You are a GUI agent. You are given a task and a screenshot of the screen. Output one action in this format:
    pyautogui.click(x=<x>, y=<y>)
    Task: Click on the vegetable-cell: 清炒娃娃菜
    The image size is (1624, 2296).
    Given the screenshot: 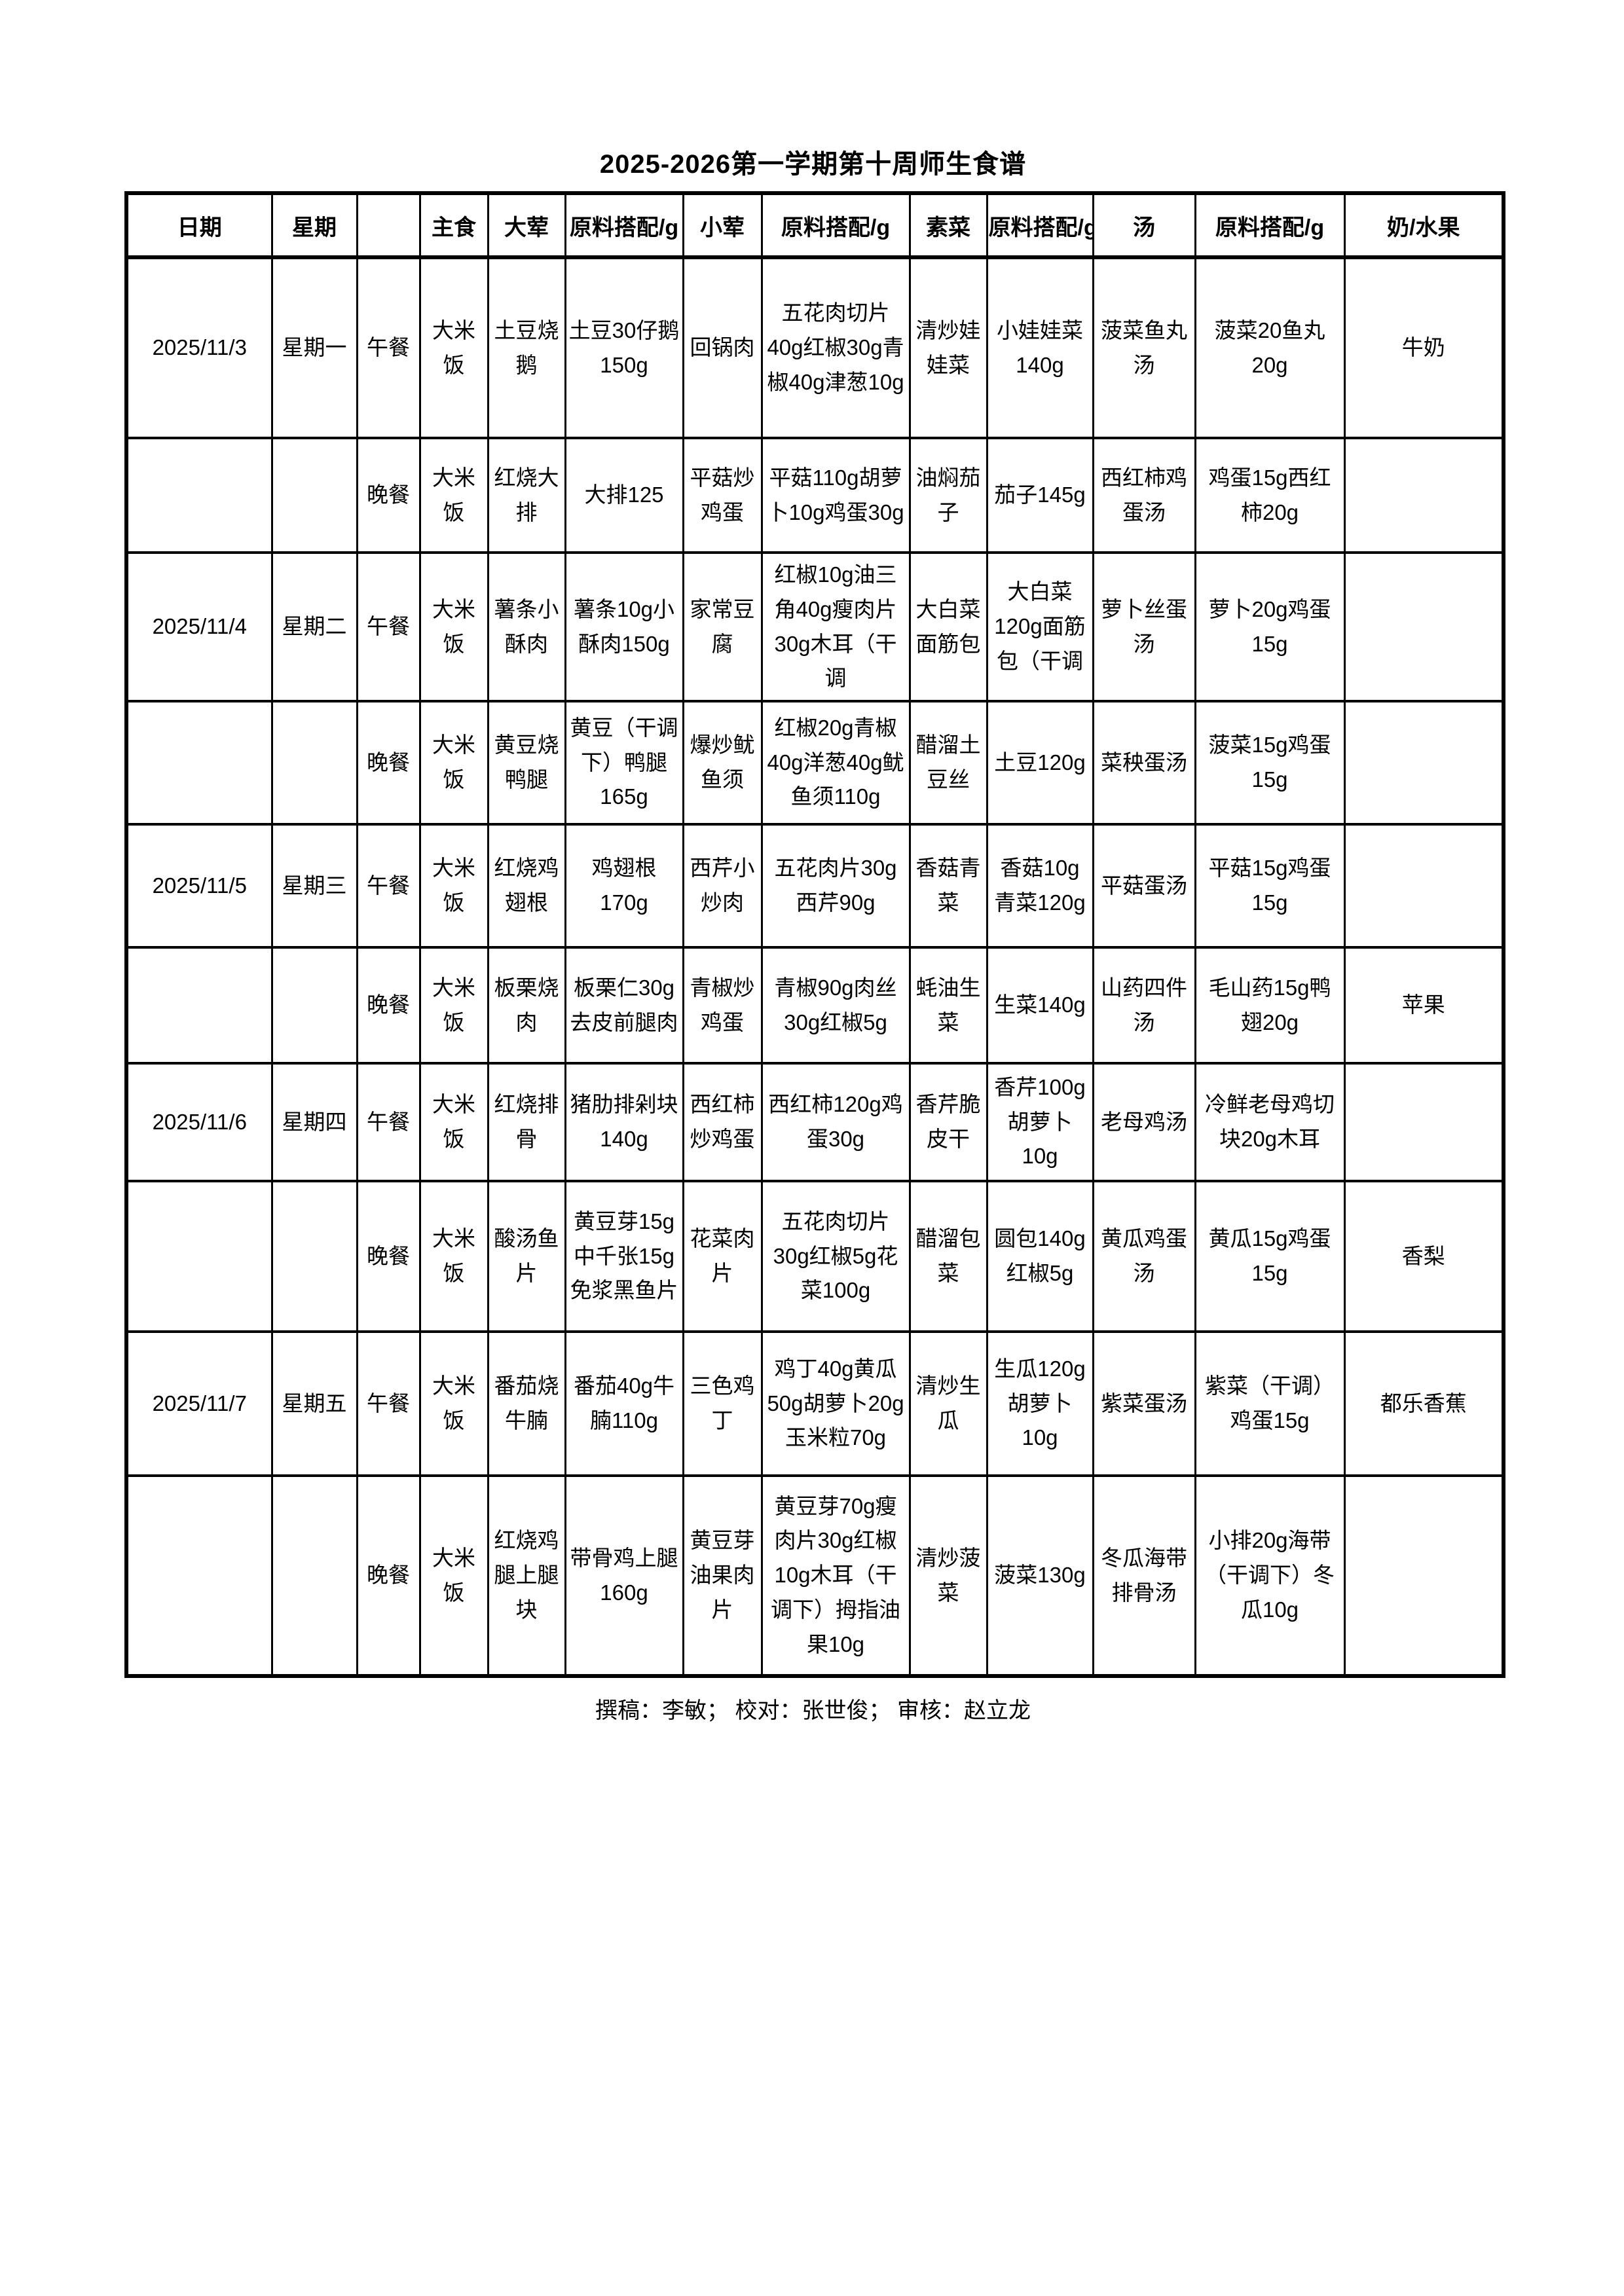 What is the action you would take?
    pyautogui.click(x=948, y=347)
    